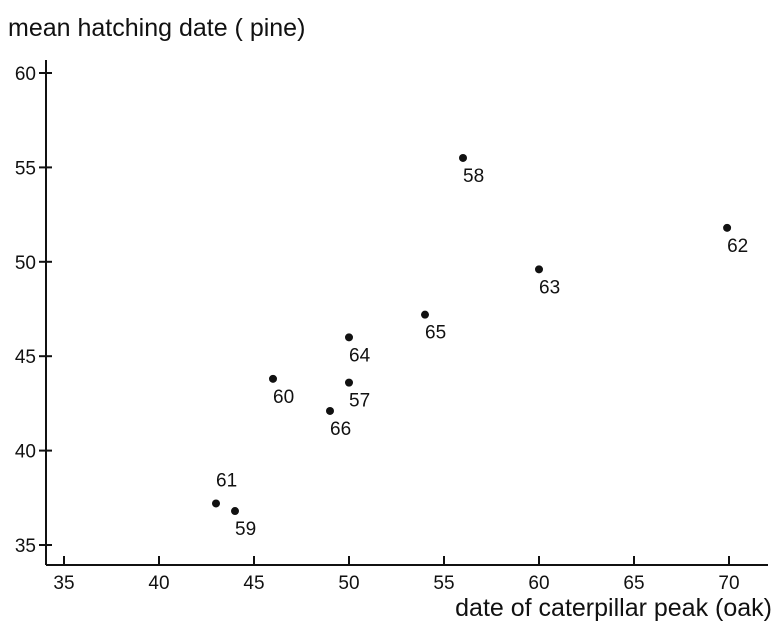  I want to click on x-tick-label: 40, so click(158, 583).